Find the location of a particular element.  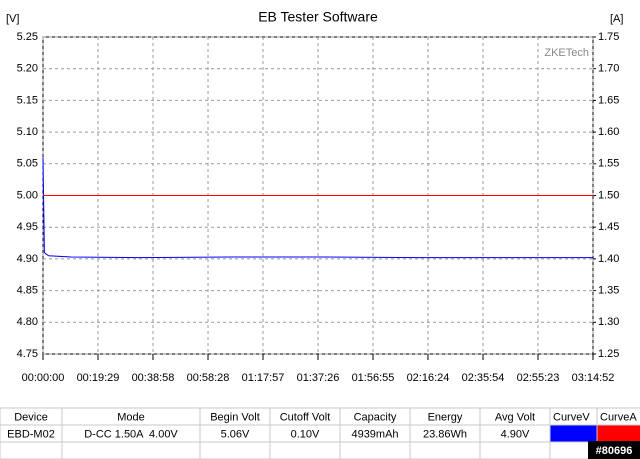

badge-bg is located at coordinates (614, 450).